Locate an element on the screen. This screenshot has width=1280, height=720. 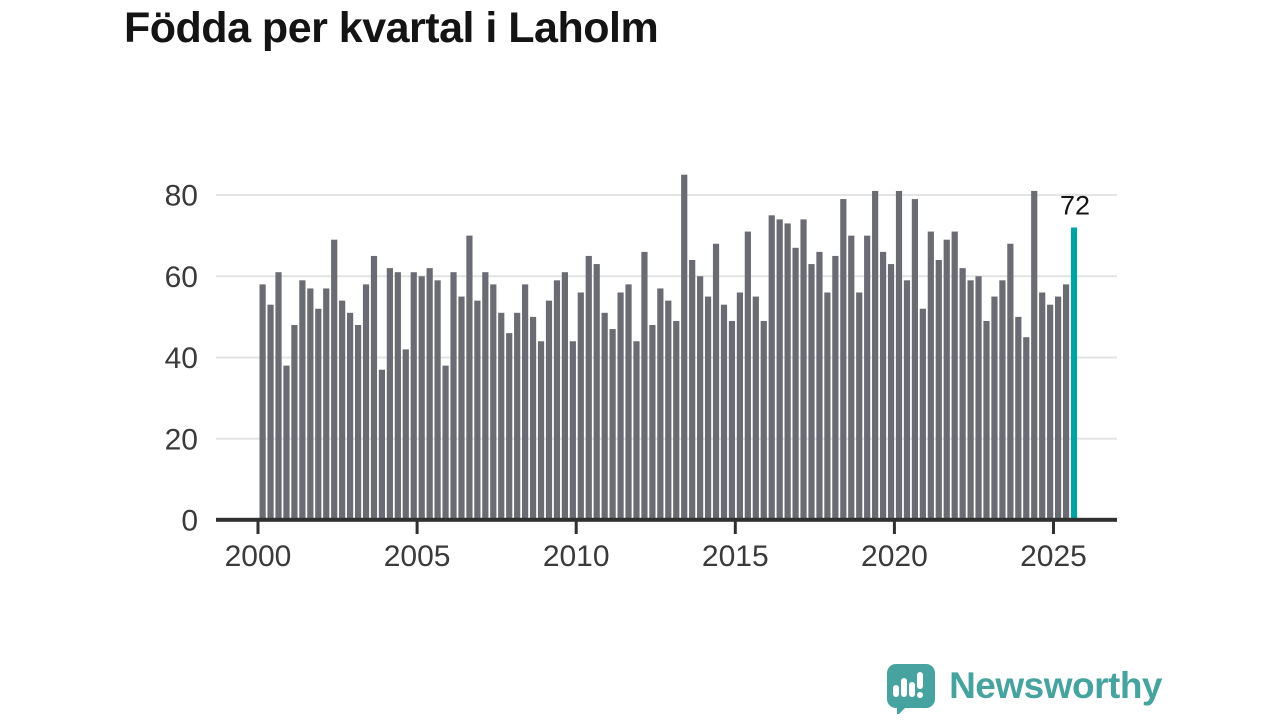
x-tick-label: 2015 is located at coordinates (735, 556).